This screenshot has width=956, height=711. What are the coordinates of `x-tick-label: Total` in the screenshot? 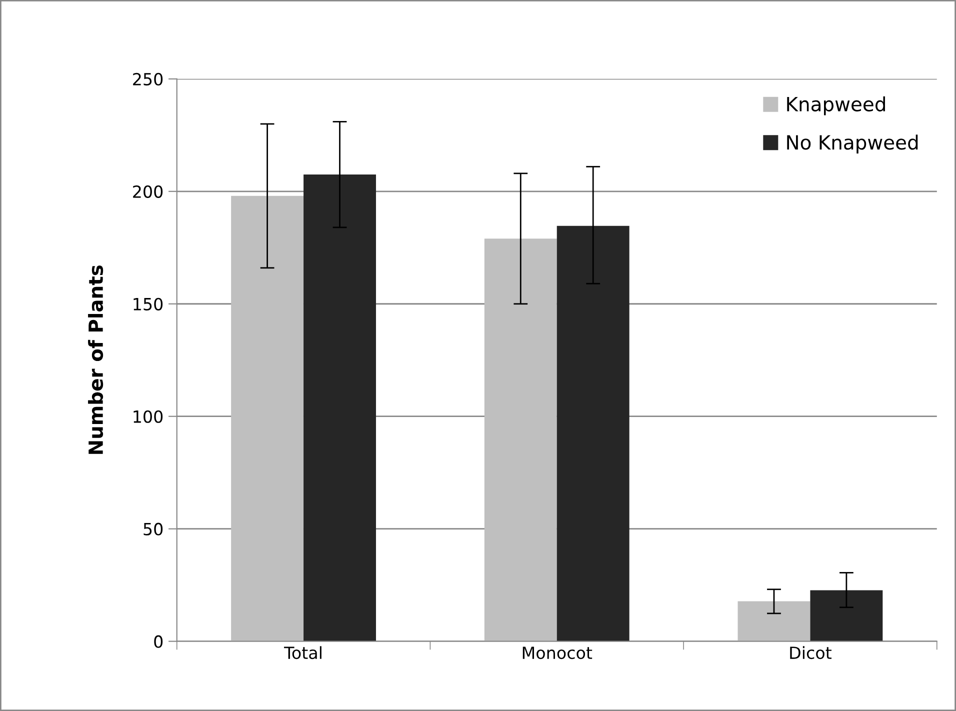 It's located at (303, 653).